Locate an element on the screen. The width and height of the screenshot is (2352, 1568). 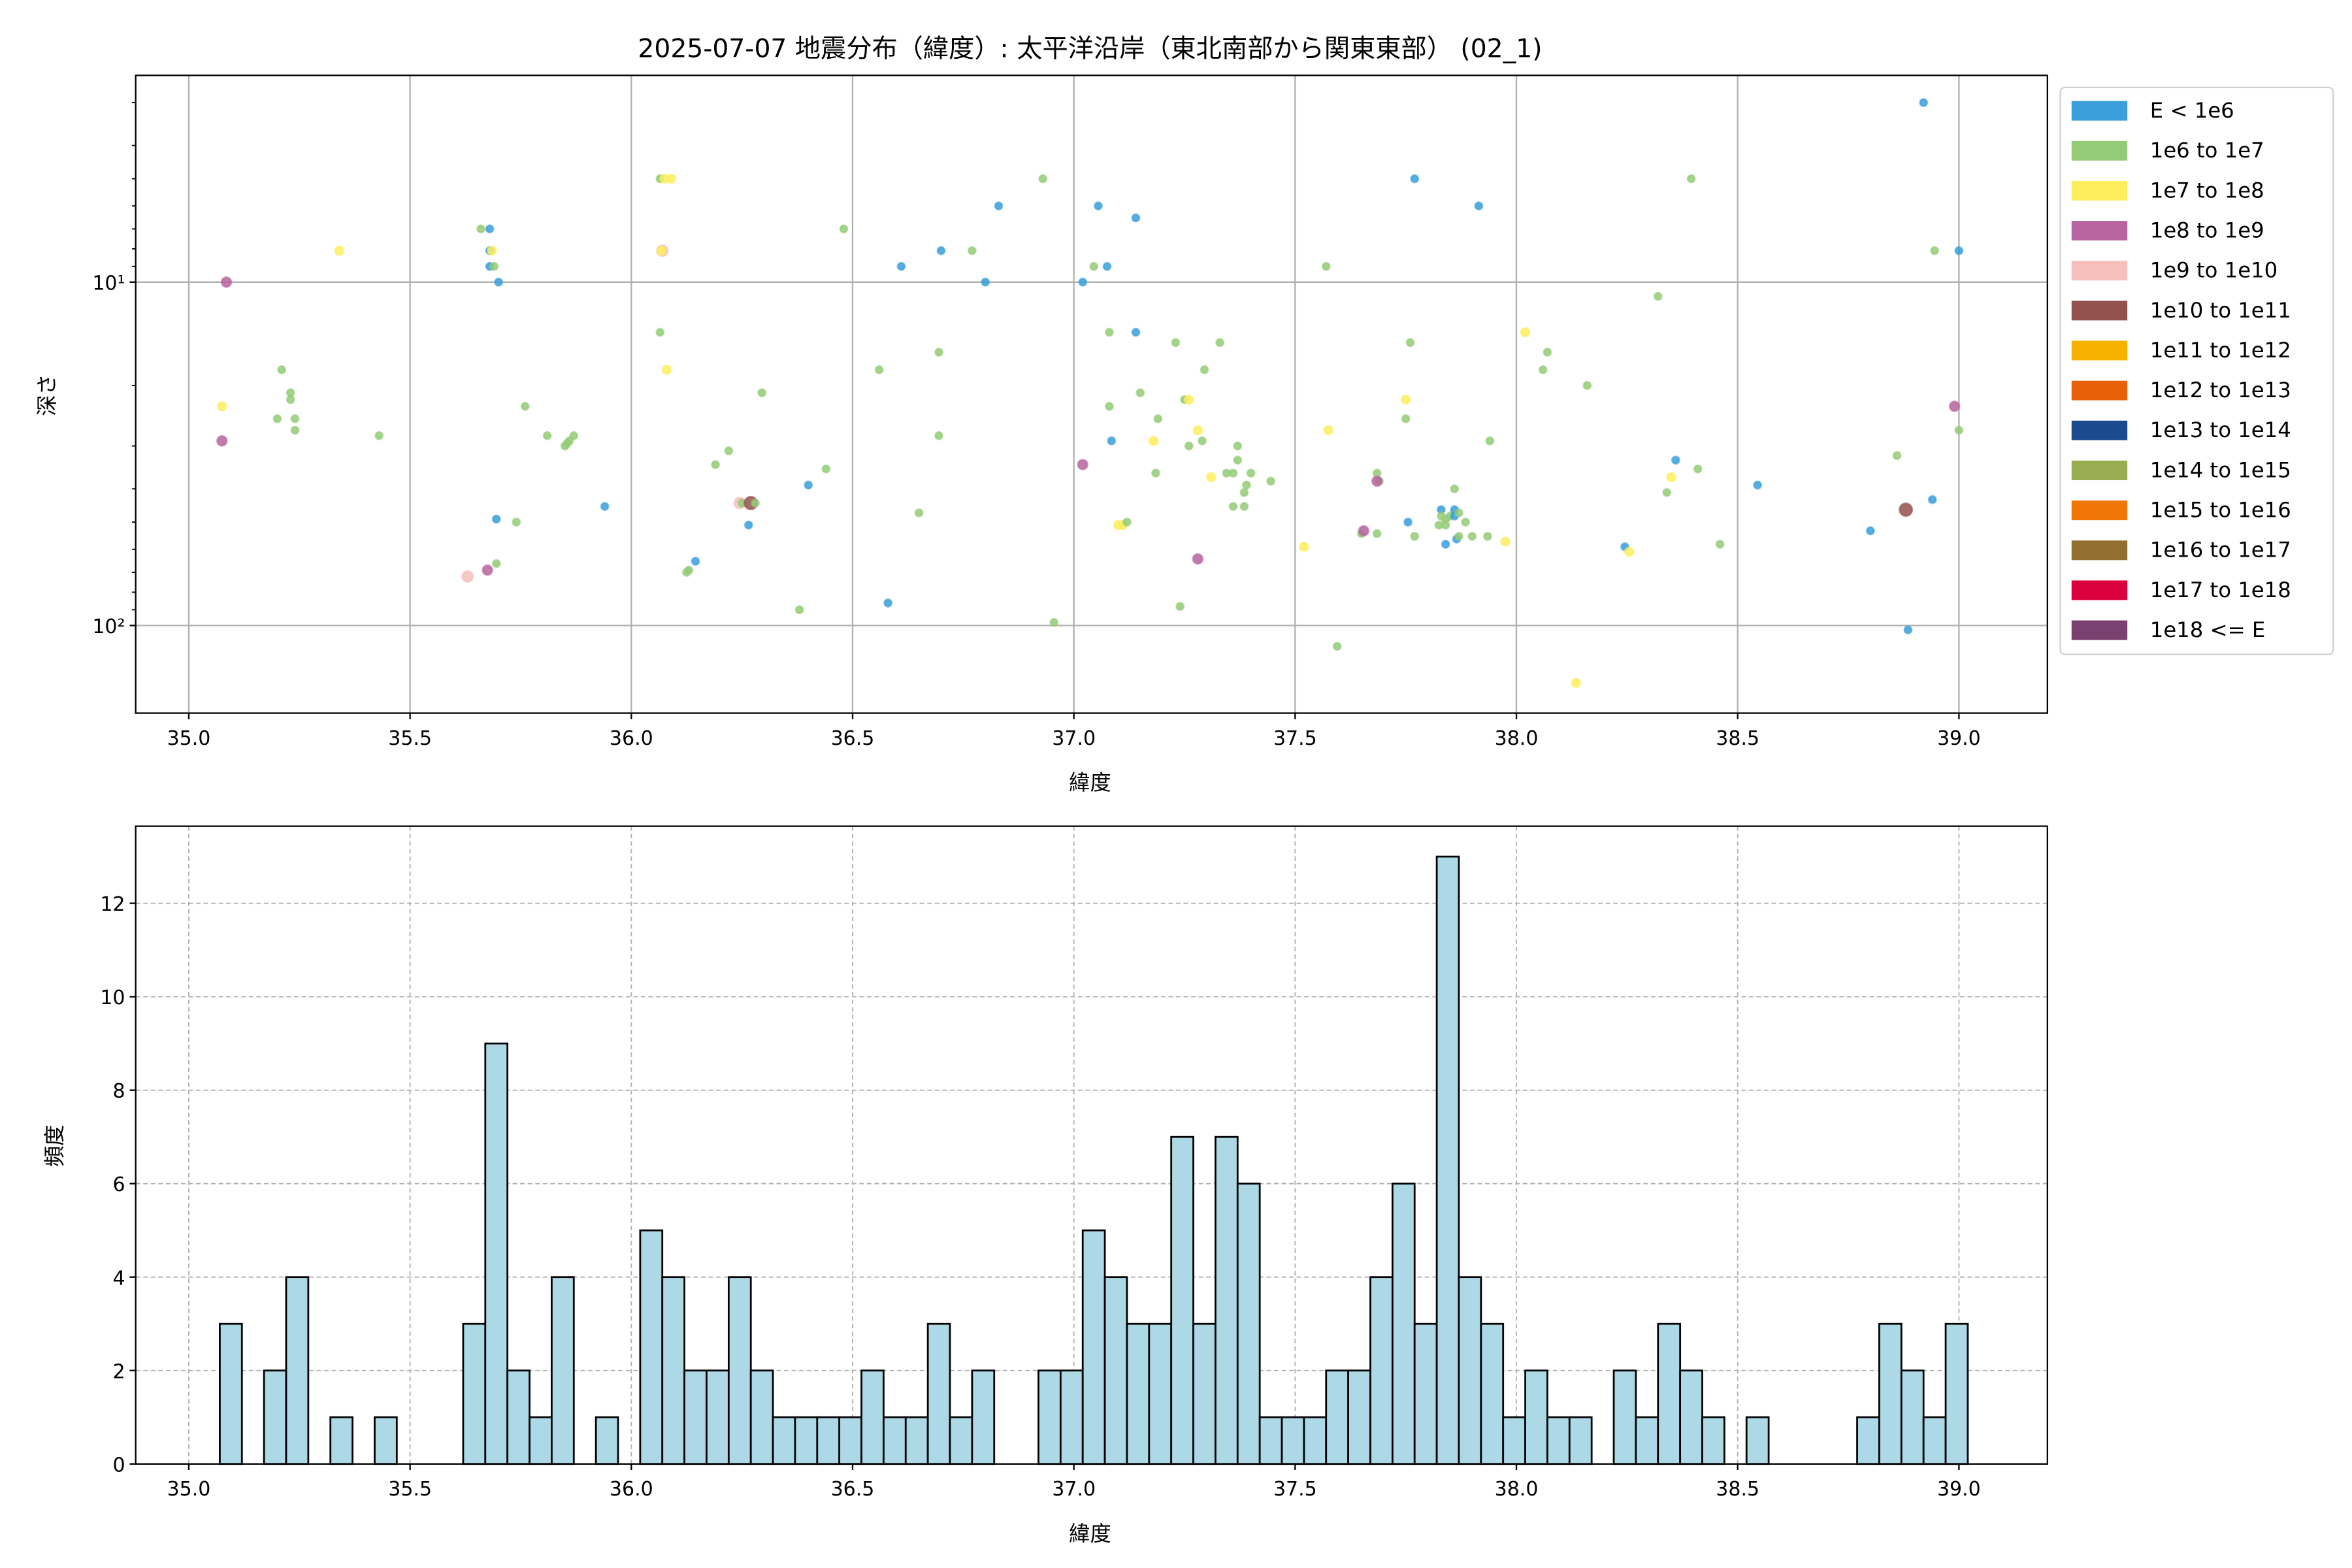
legend-label: 1e14 to 1e15 is located at coordinates (2220, 469).